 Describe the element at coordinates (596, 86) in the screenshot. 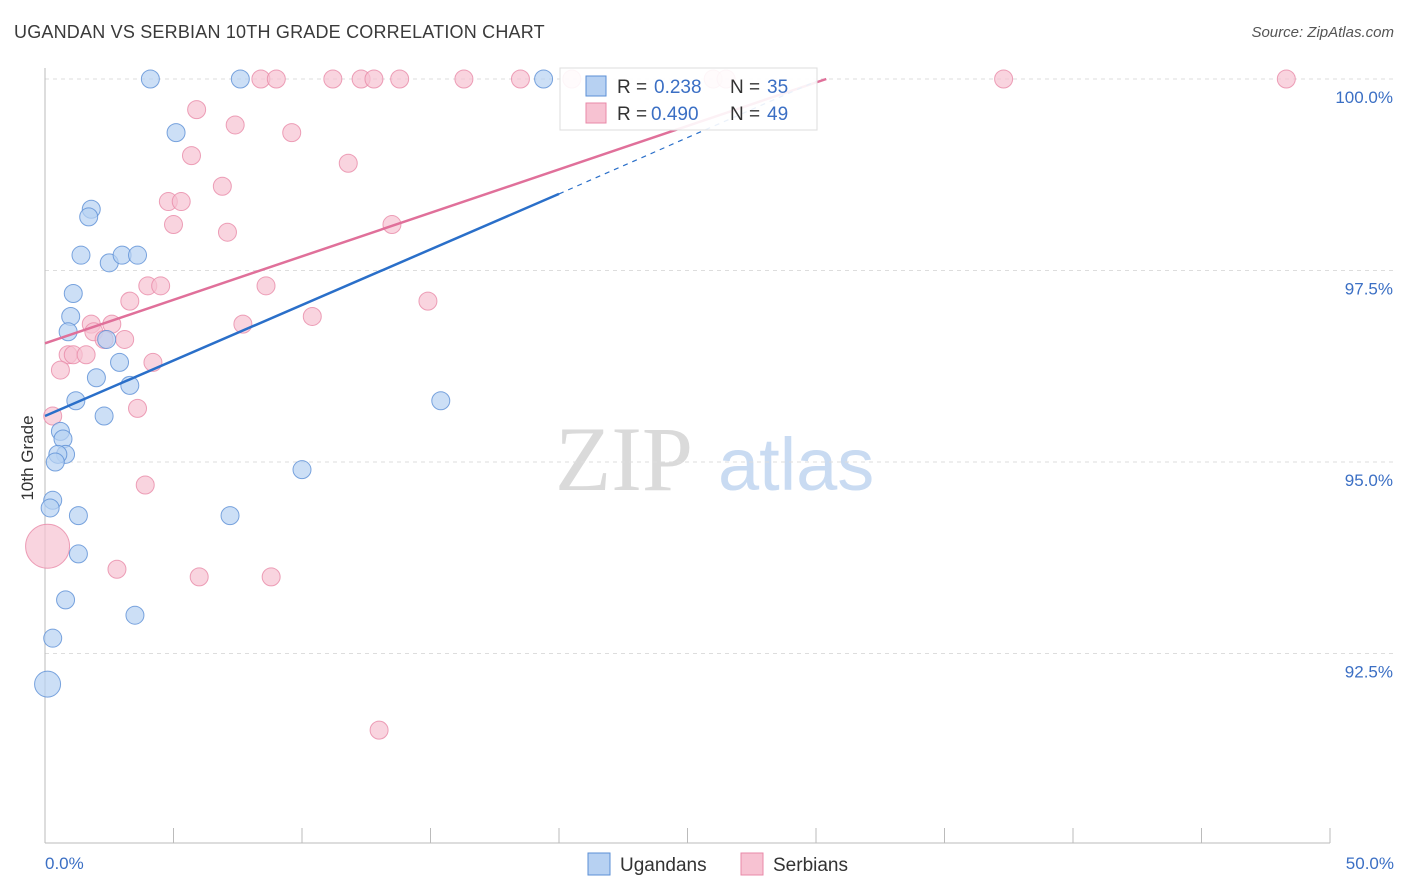

I see `legend-swatch-ugandans` at that location.